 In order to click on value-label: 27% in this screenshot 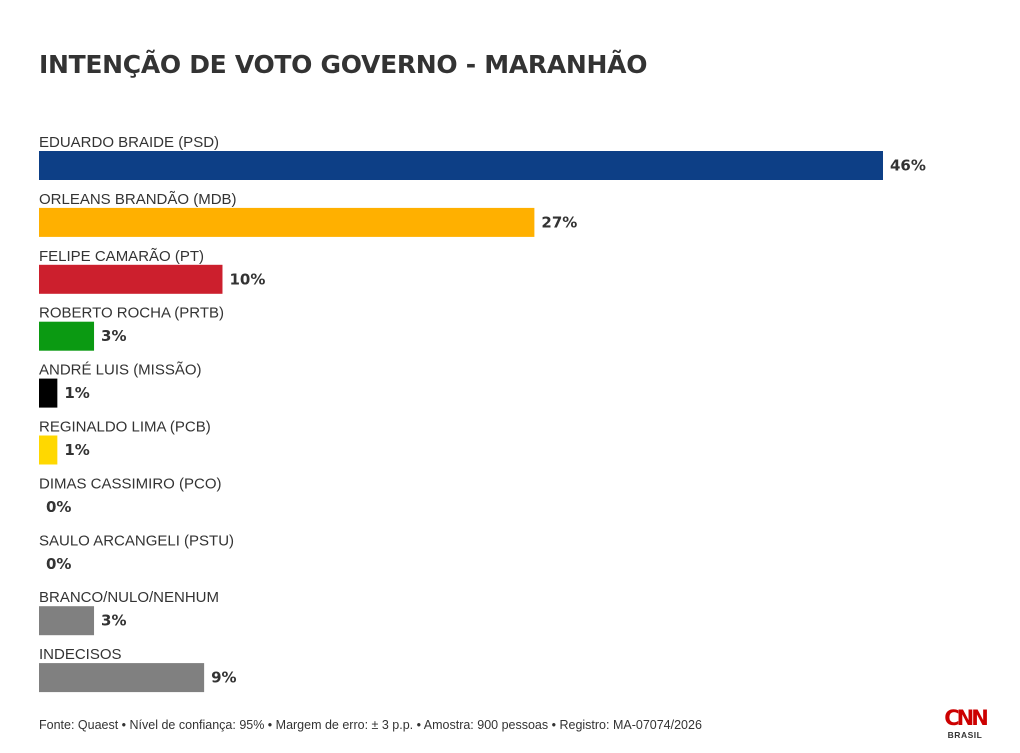, I will do `click(559, 222)`.